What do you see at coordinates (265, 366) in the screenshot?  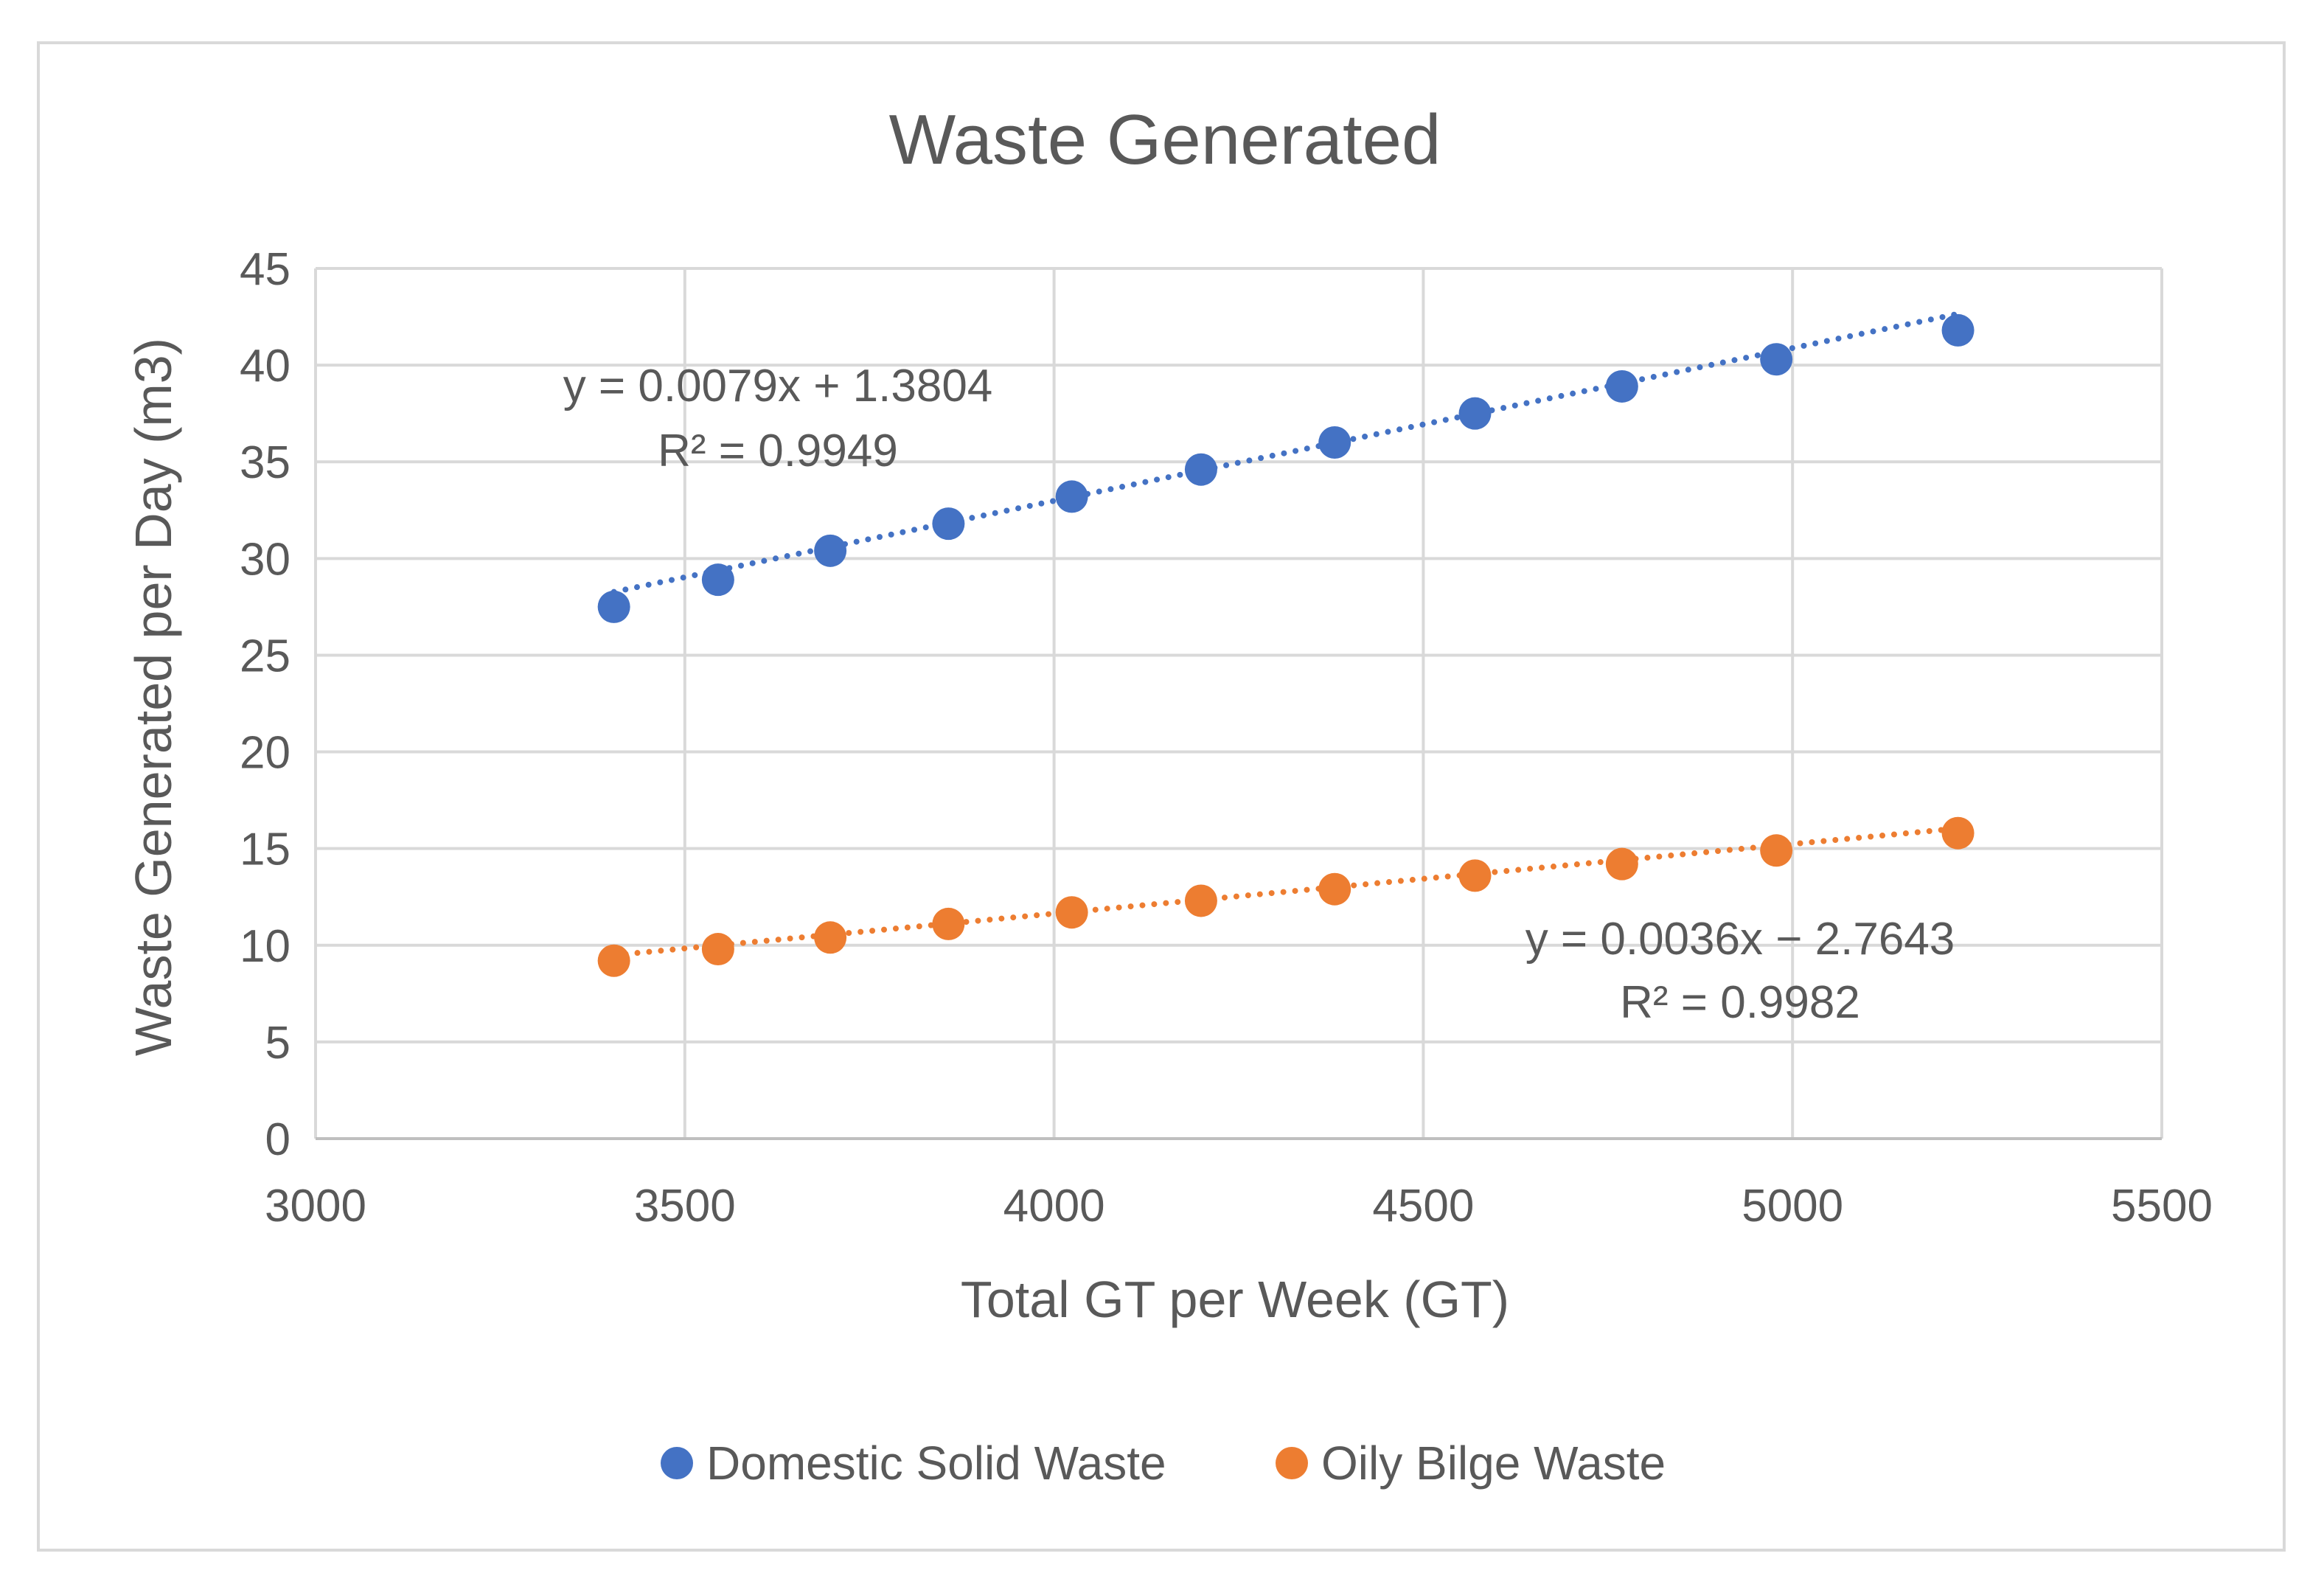 I see `y-tick-label: 40` at bounding box center [265, 366].